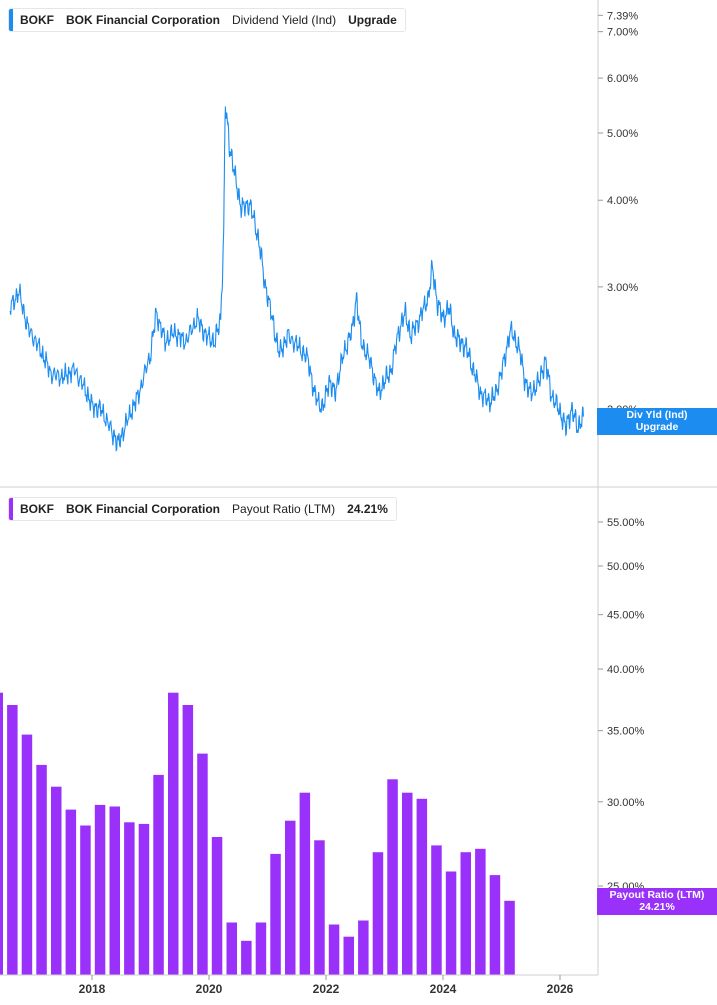 The height and width of the screenshot is (1005, 717). Describe the element at coordinates (657, 415) in the screenshot. I see `badge-label: Div Yld (Ind)` at that location.